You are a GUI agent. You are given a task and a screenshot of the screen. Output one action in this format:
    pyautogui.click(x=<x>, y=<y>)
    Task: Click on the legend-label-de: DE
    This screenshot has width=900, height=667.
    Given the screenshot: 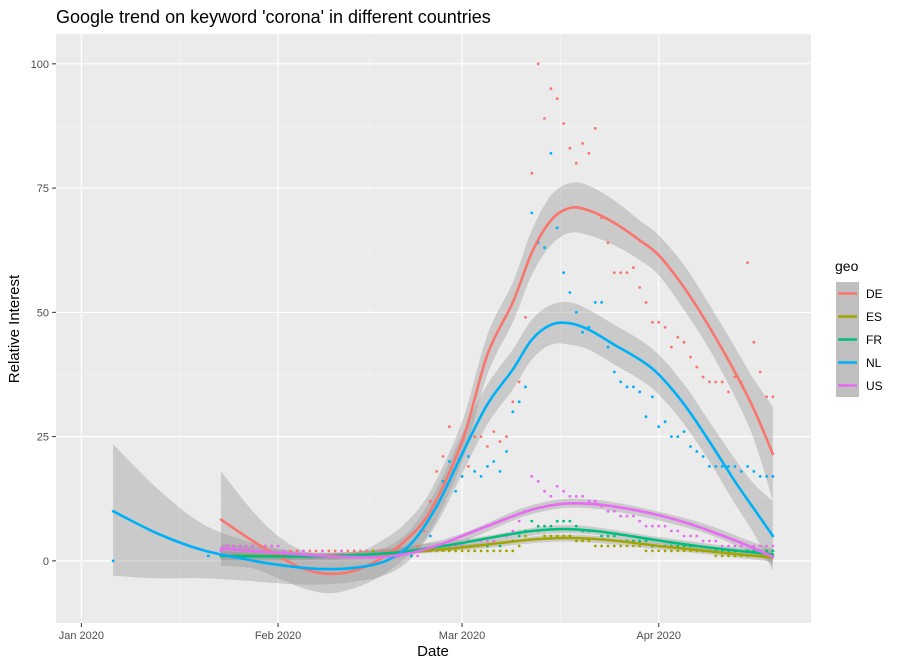 What is the action you would take?
    pyautogui.click(x=874, y=294)
    